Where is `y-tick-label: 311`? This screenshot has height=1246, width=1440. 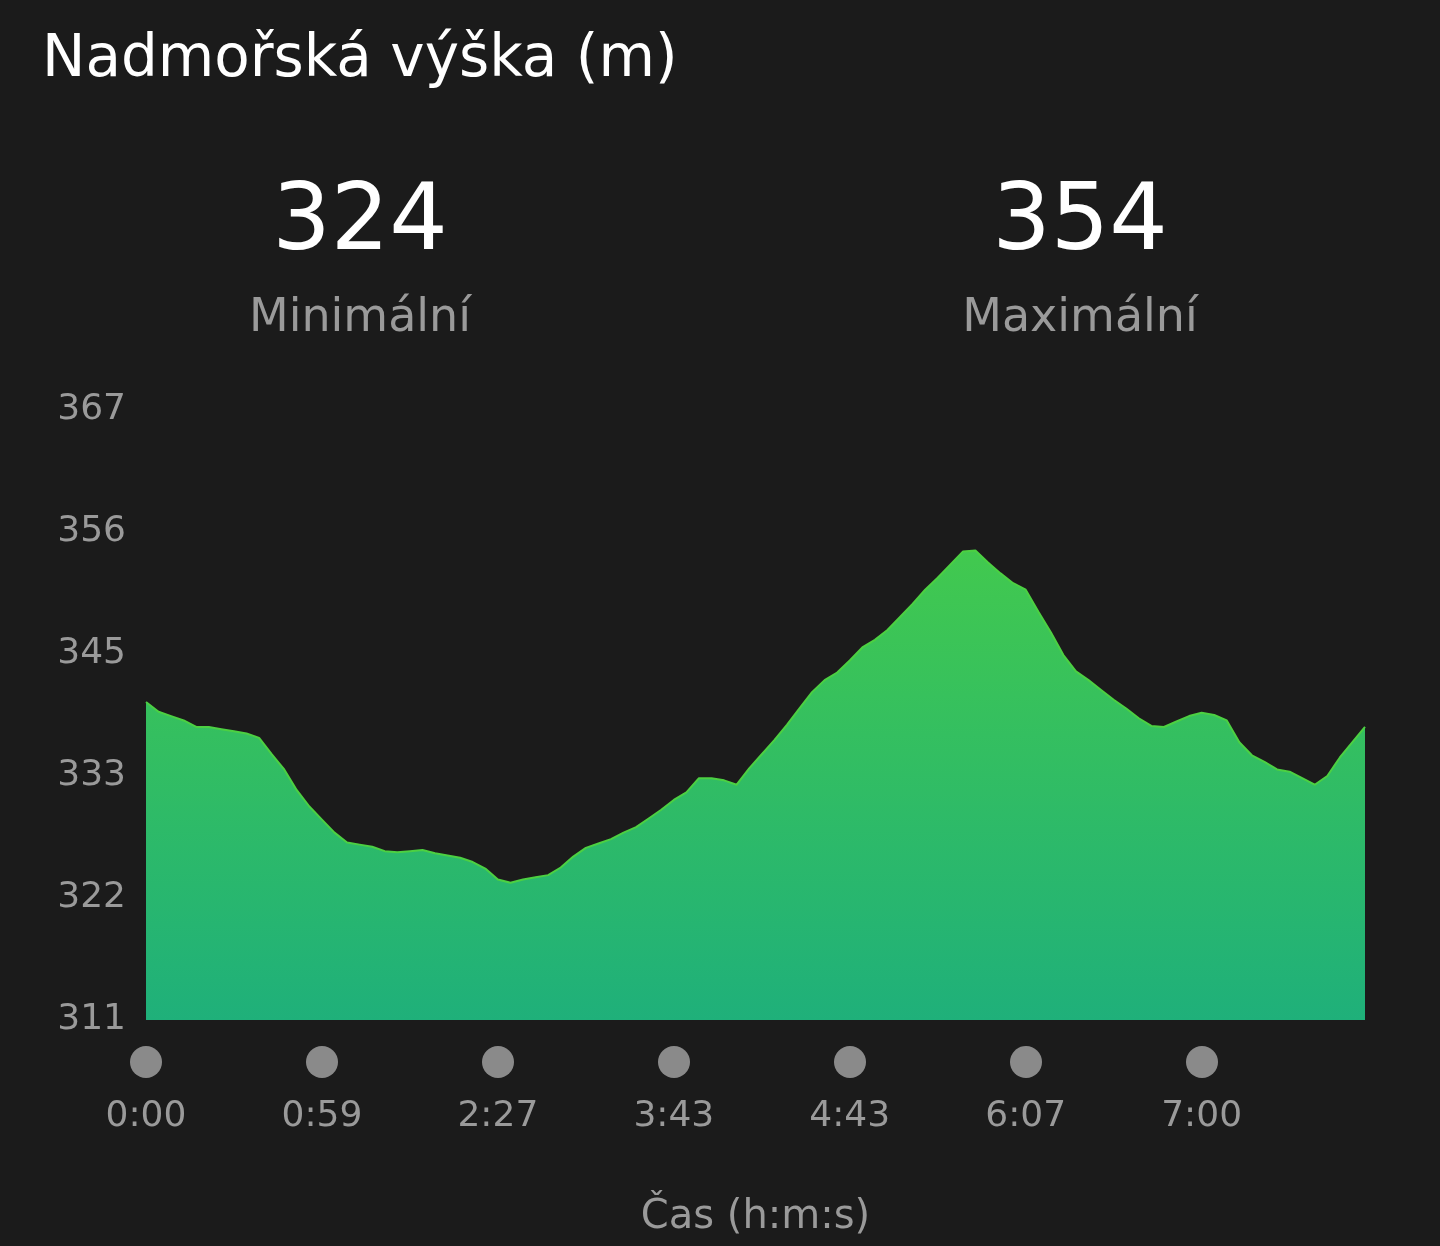
y-tick-label: 311 is located at coordinates (91, 1017).